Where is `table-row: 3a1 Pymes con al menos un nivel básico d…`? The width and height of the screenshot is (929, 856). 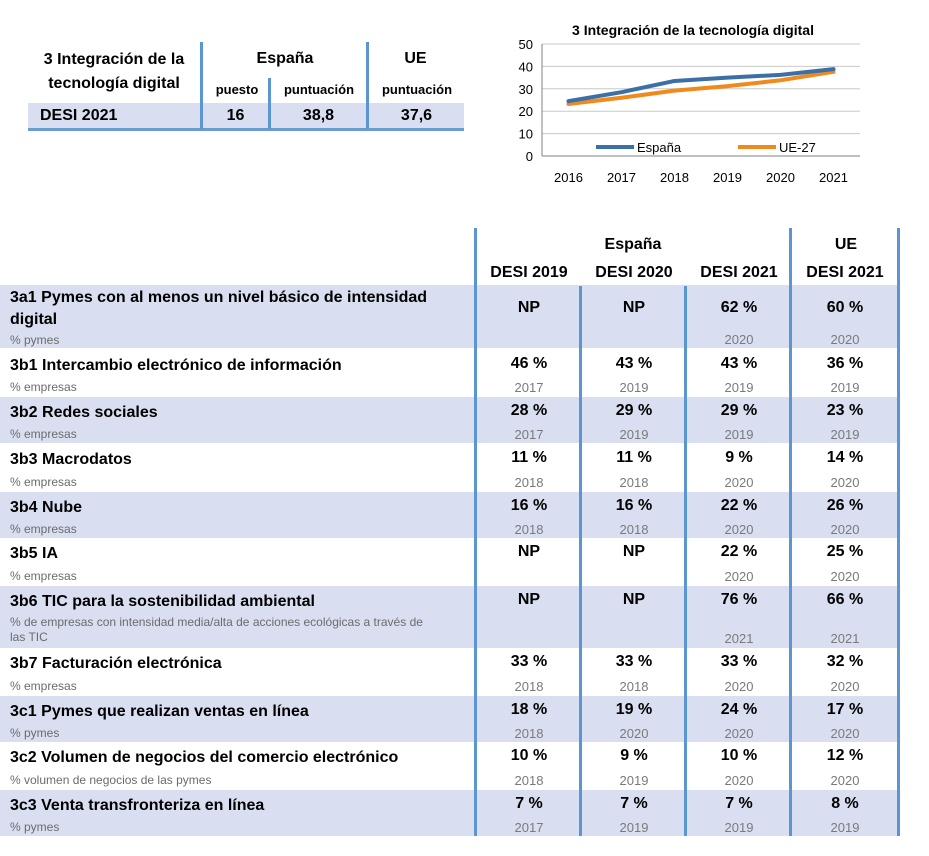 table-row: 3a1 Pymes con al menos un nivel básico d… is located at coordinates (450, 316).